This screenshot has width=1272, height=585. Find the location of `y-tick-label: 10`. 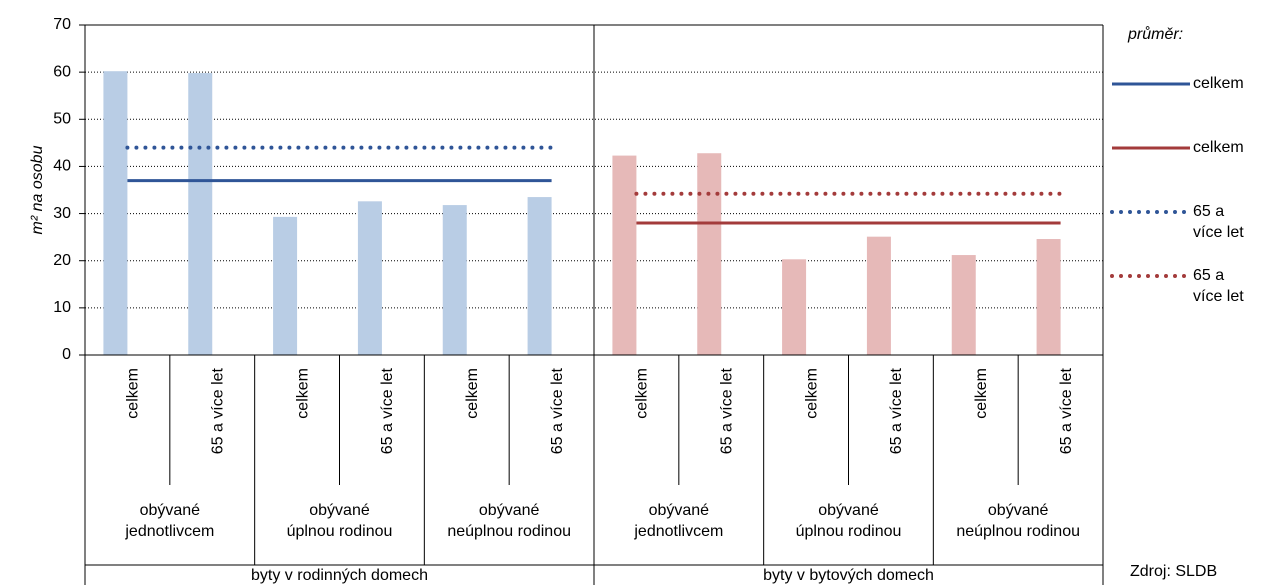

y-tick-label: 10 is located at coordinates (62, 307).